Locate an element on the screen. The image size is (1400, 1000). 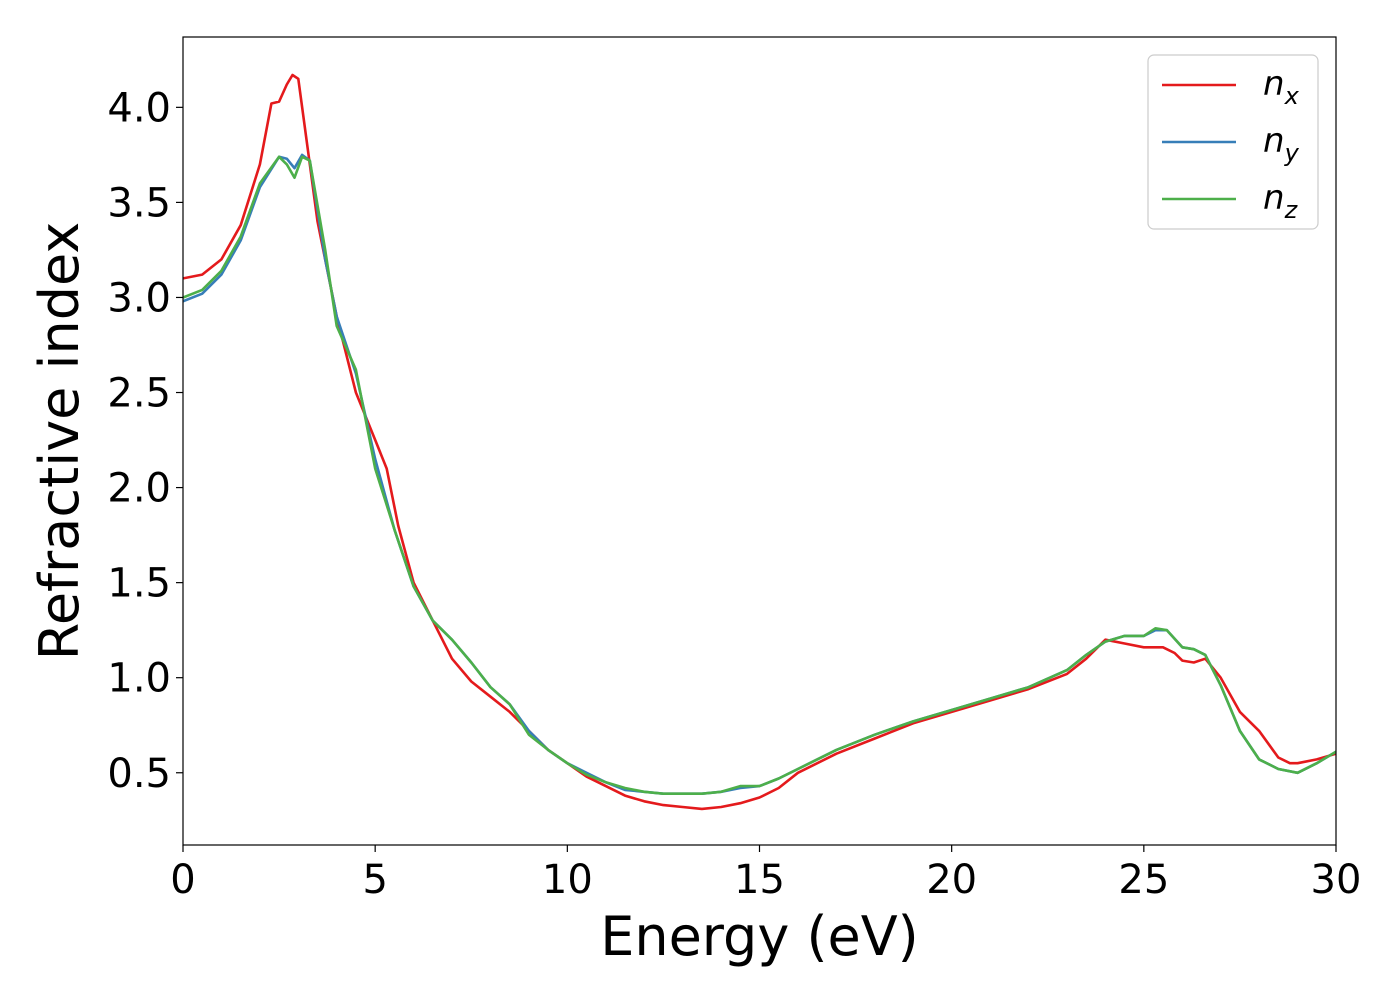
x-tick-label: 20 is located at coordinates (951, 880).